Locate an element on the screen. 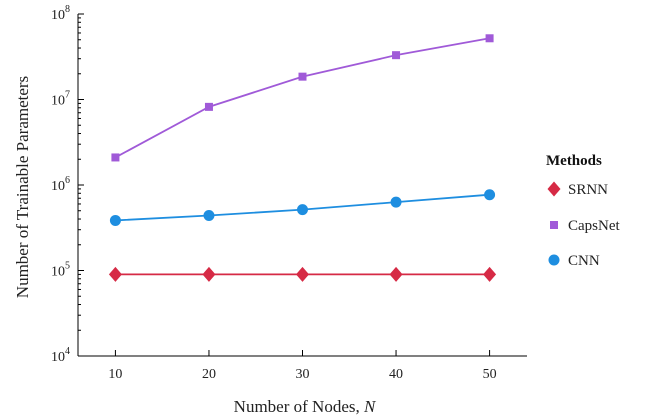 The height and width of the screenshot is (419, 650). legend-label: CNN is located at coordinates (584, 261).